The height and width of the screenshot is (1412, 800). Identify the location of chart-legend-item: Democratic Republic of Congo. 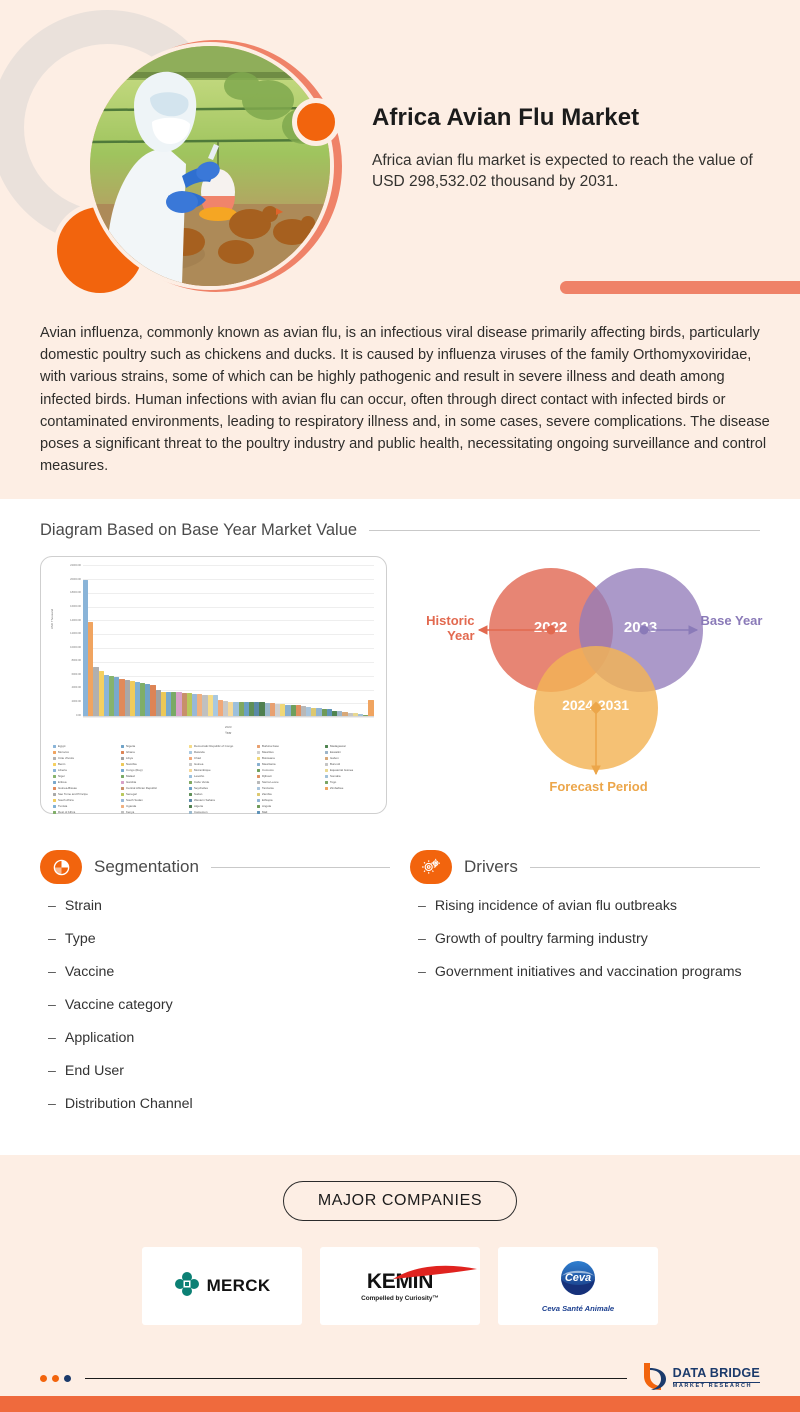
(223, 746).